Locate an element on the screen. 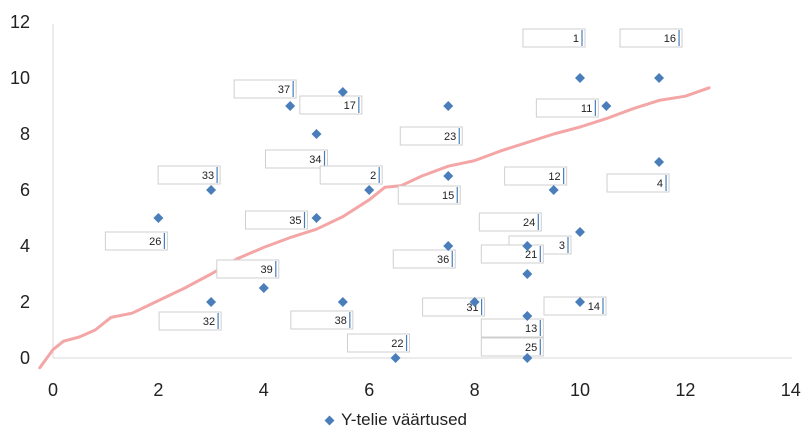  data-label: 12 is located at coordinates (554, 177).